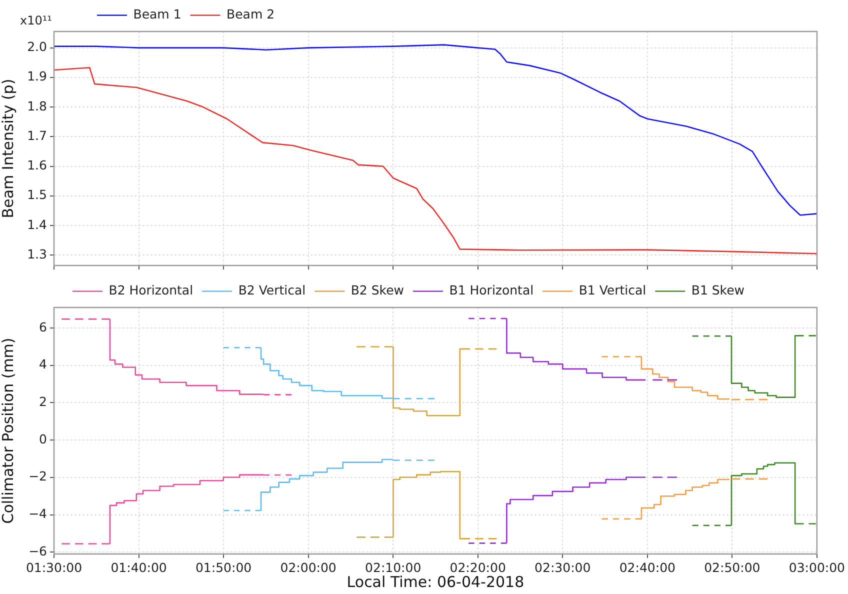 Image resolution: width=848 pixels, height=594 pixels. What do you see at coordinates (43, 401) in the screenshot?
I see `y-tick-label: 2` at bounding box center [43, 401].